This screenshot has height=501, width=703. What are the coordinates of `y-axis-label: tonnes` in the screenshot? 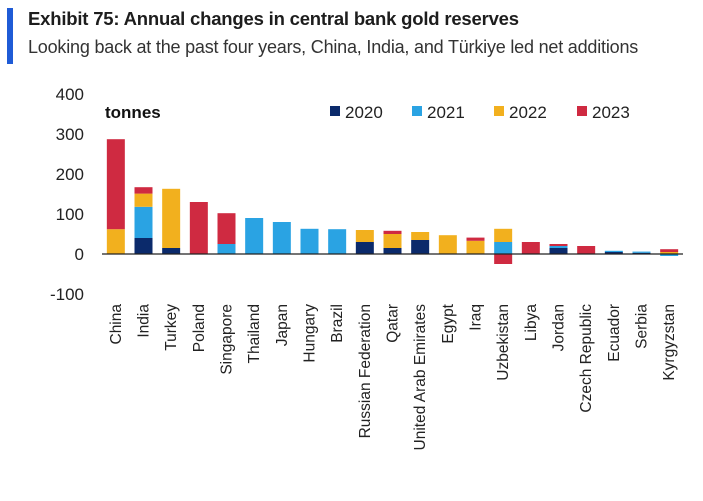 It's located at (133, 112).